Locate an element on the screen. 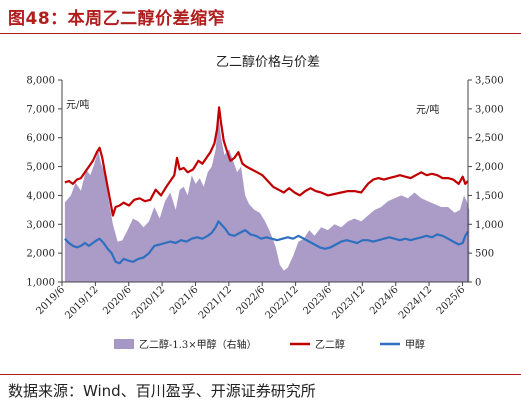 This screenshot has height=405, width=521. right-tick-label: 2,500 is located at coordinates (489, 138).